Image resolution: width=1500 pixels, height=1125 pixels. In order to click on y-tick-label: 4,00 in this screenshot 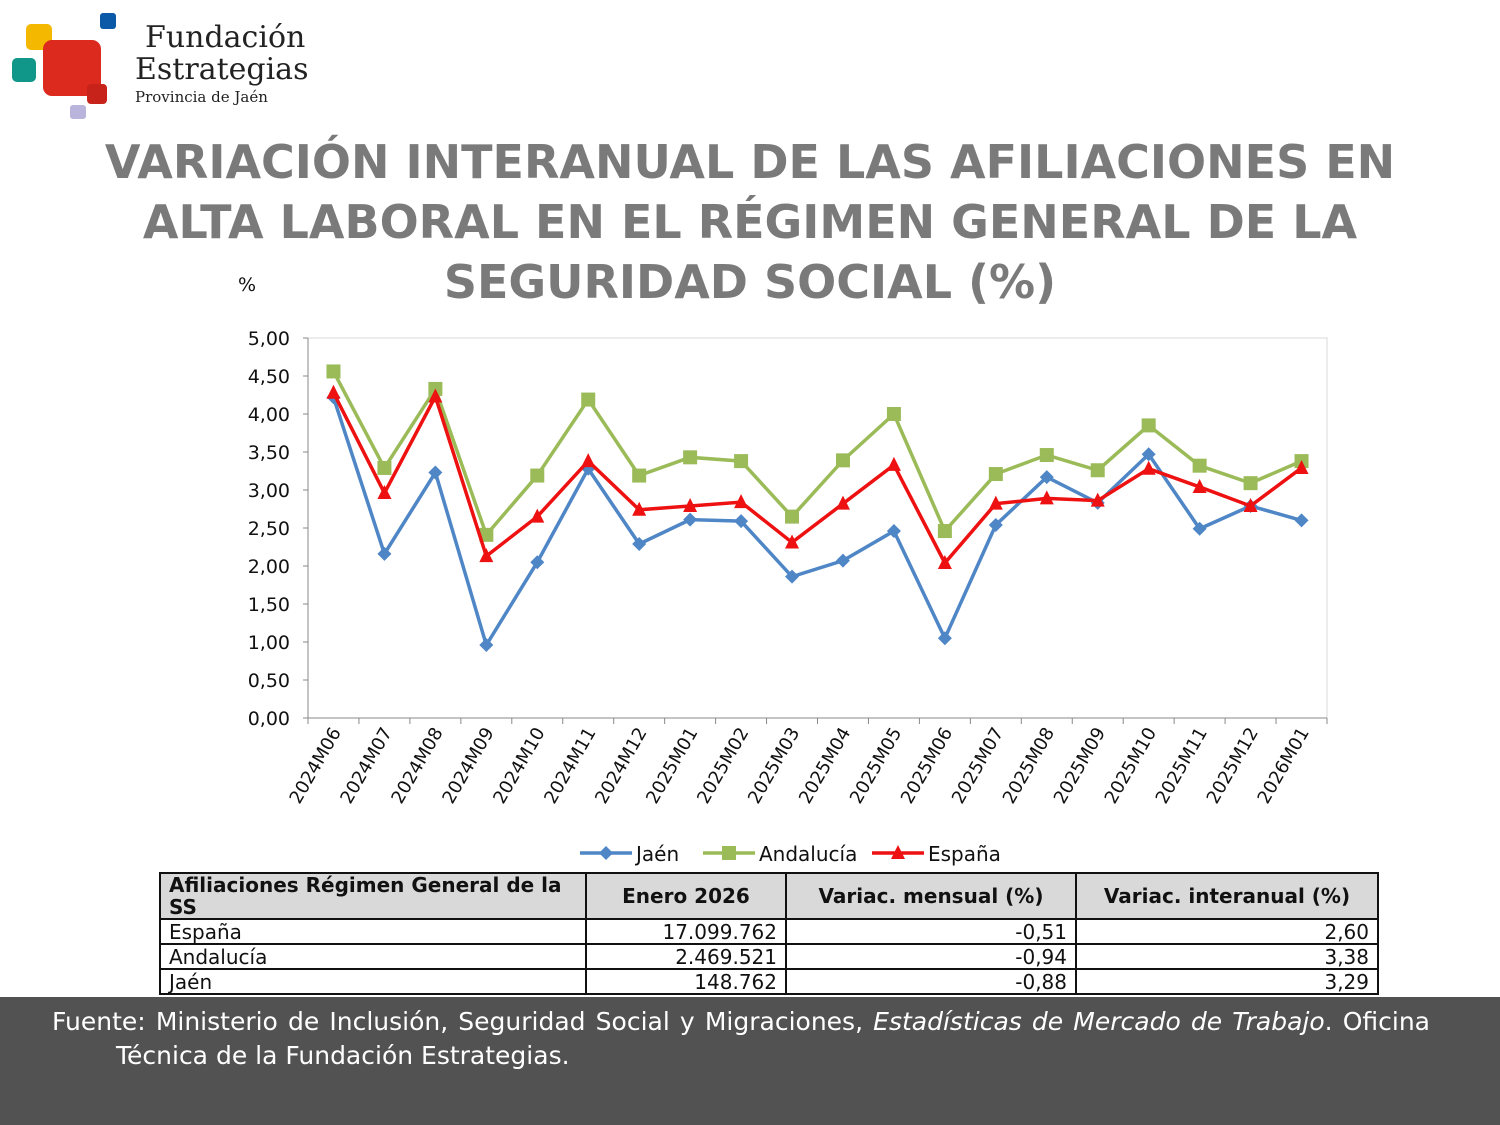, I will do `click(269, 415)`.